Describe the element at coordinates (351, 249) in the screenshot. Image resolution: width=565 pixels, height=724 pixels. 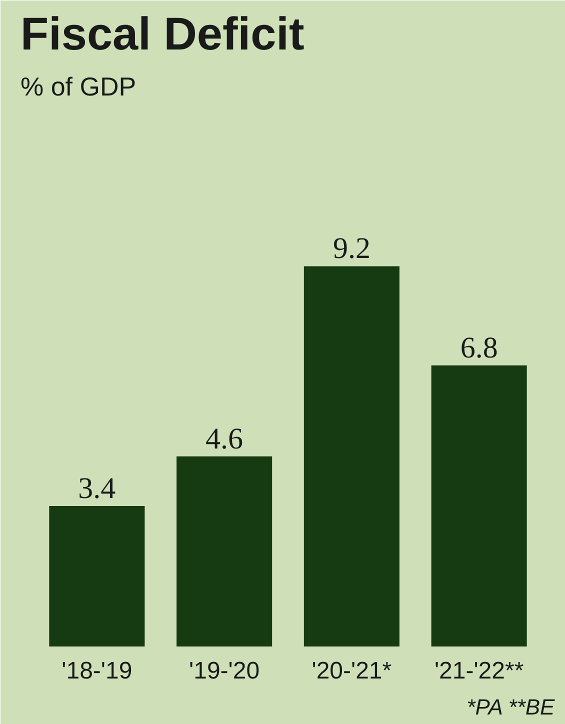
I see `data-label: 9.2` at that location.